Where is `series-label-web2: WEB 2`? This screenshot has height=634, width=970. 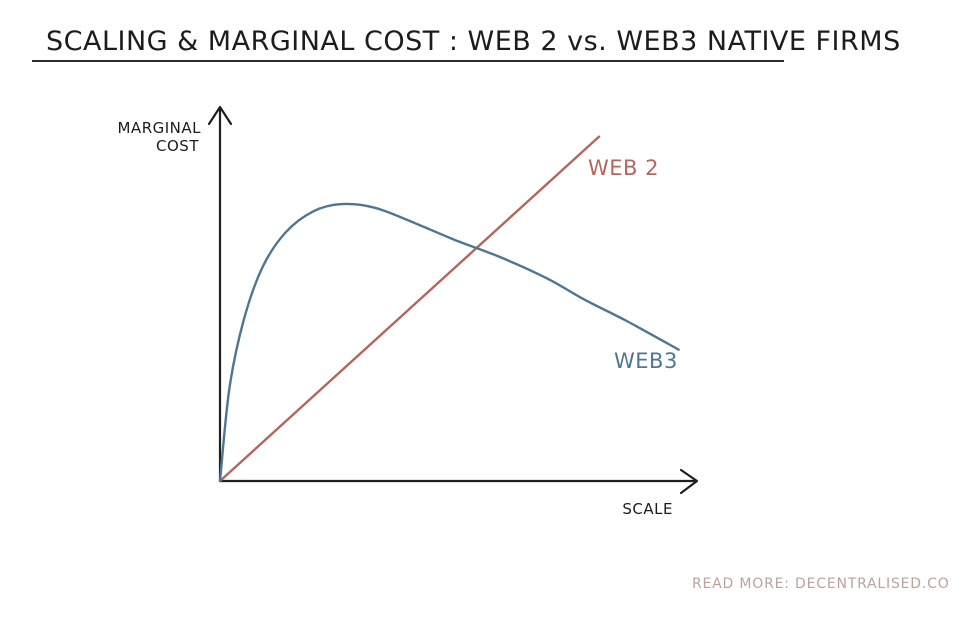
series-label-web2: WEB 2 is located at coordinates (623, 168).